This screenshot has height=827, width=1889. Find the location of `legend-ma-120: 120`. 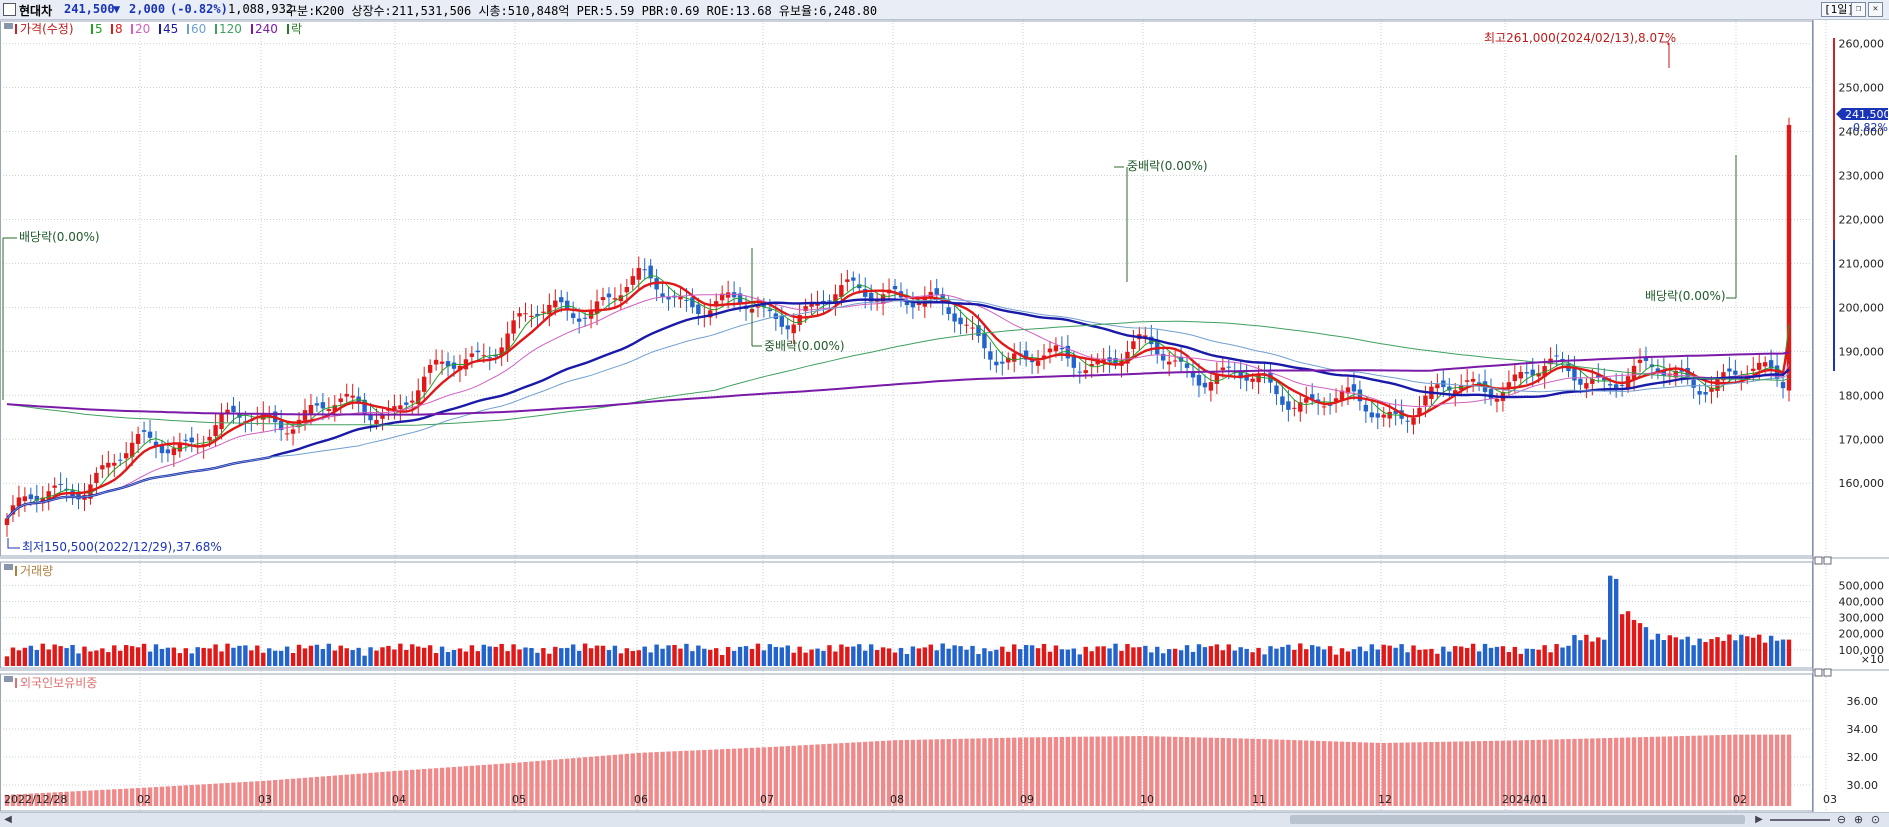

legend-ma-120: 120 is located at coordinates (230, 29).